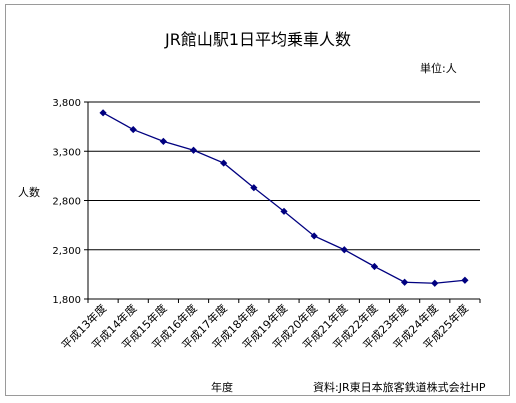 The image size is (516, 403). I want to click on y-tick-label: 3,800, so click(66, 103).